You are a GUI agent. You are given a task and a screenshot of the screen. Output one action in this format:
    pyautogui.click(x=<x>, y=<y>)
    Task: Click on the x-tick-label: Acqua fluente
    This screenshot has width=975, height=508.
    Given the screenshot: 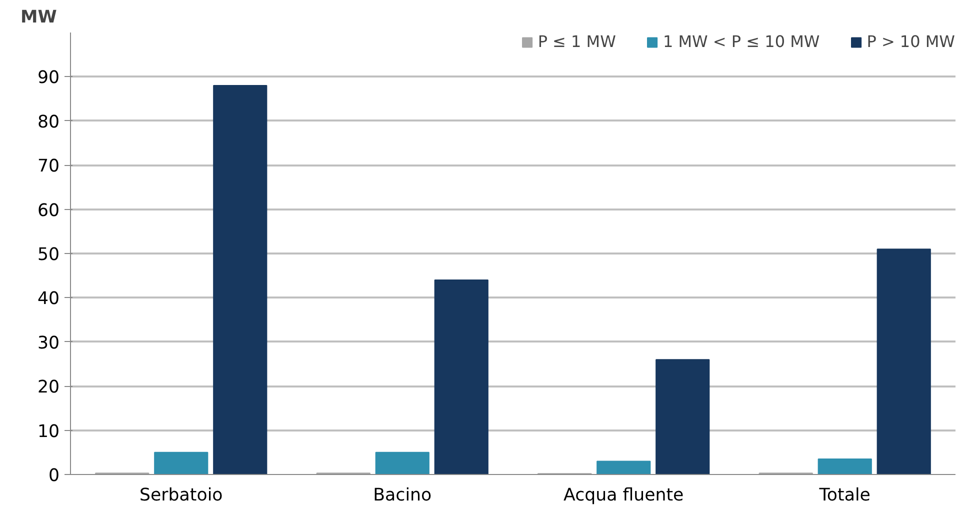 What is the action you would take?
    pyautogui.click(x=624, y=496)
    